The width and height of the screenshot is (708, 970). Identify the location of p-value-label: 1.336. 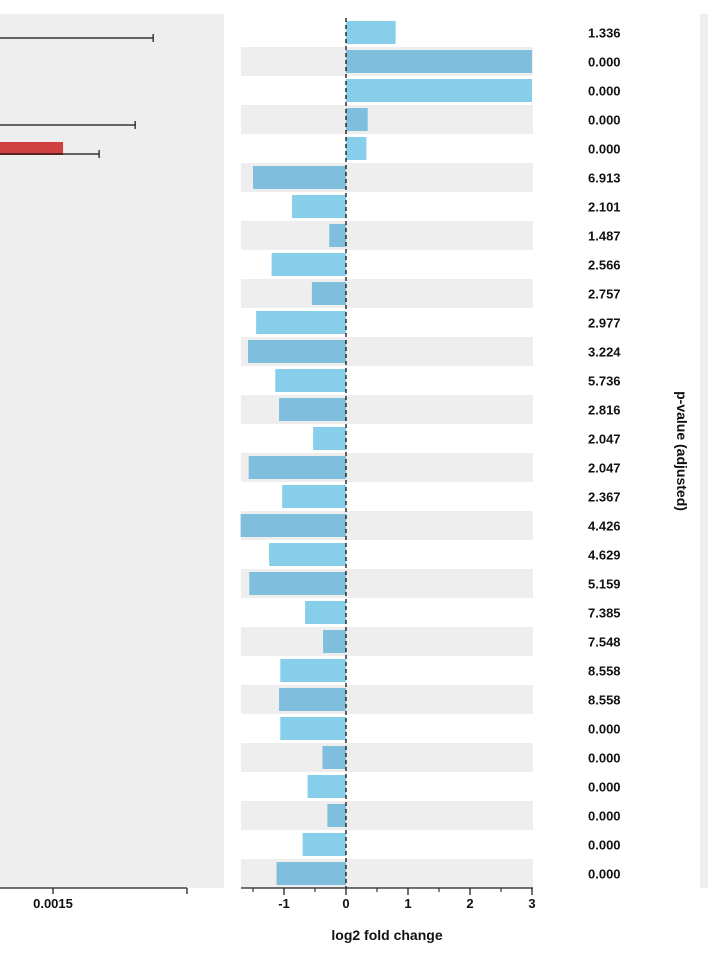
(604, 33).